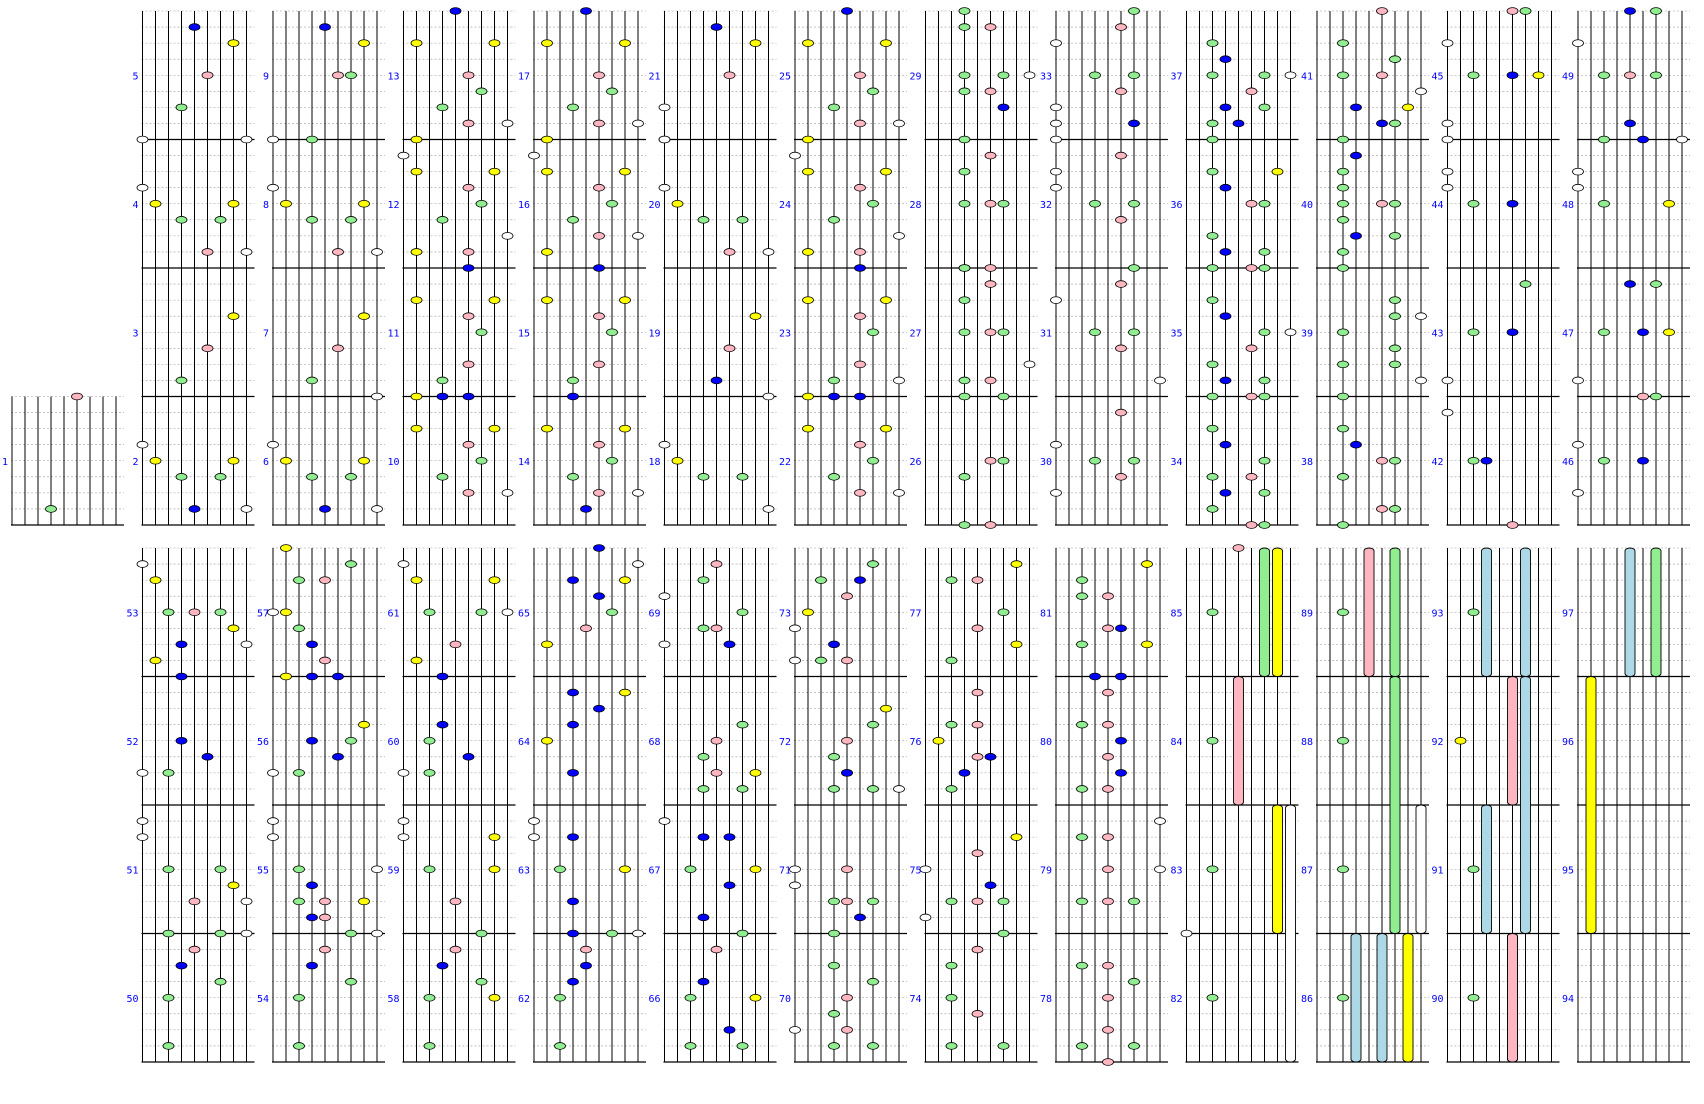 This screenshot has width=1704, height=1104. What do you see at coordinates (1176, 742) in the screenshot?
I see `measure-number: 84` at bounding box center [1176, 742].